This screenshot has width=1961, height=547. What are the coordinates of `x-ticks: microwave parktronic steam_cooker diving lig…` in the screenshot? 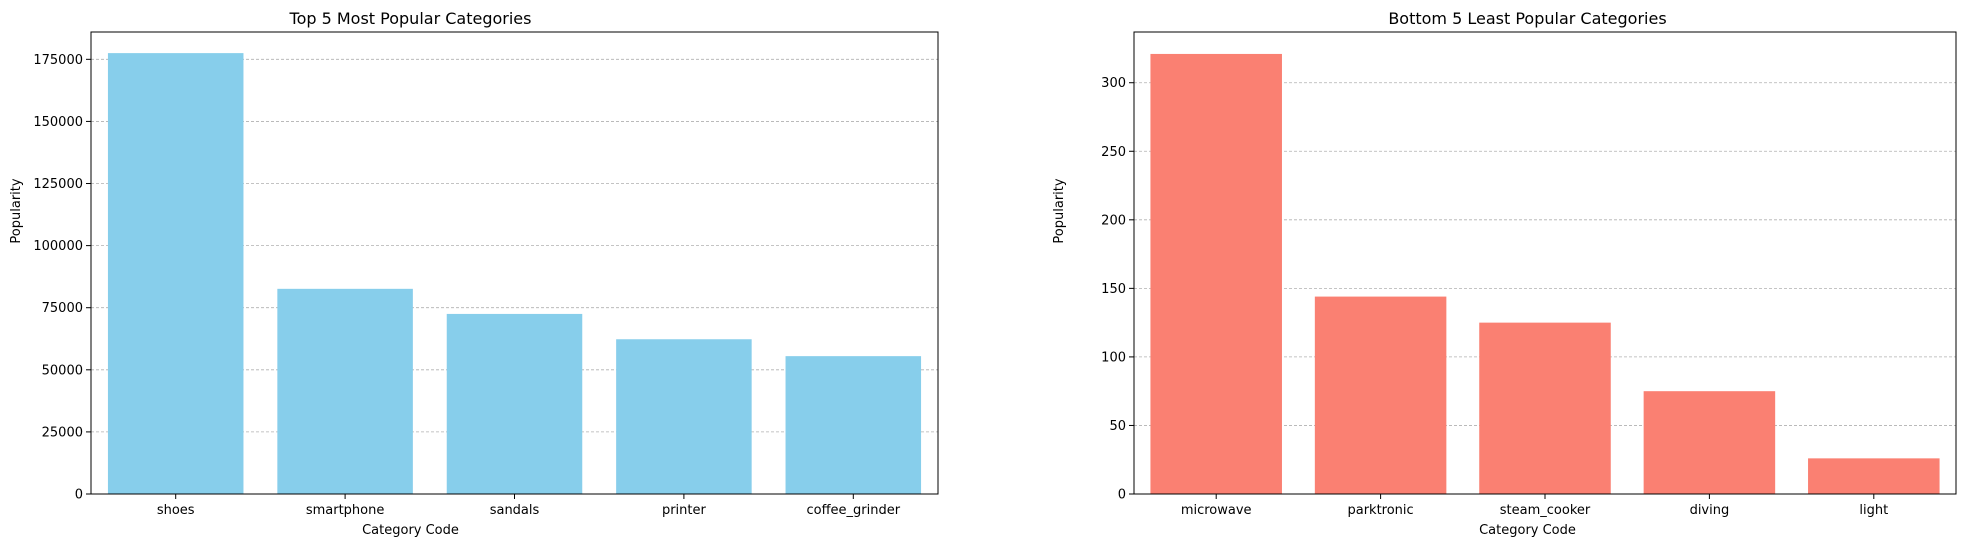 It's located at (1534, 506).